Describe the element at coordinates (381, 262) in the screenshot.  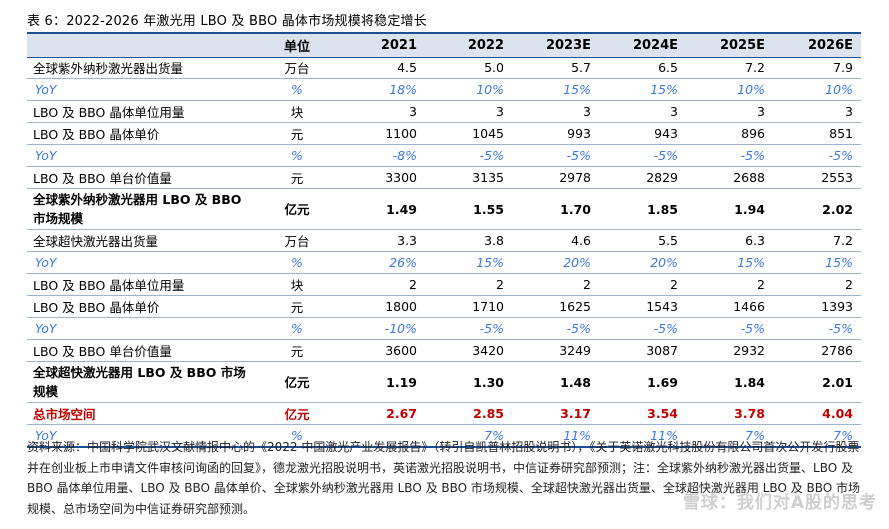
I see `row-value: 26%` at that location.